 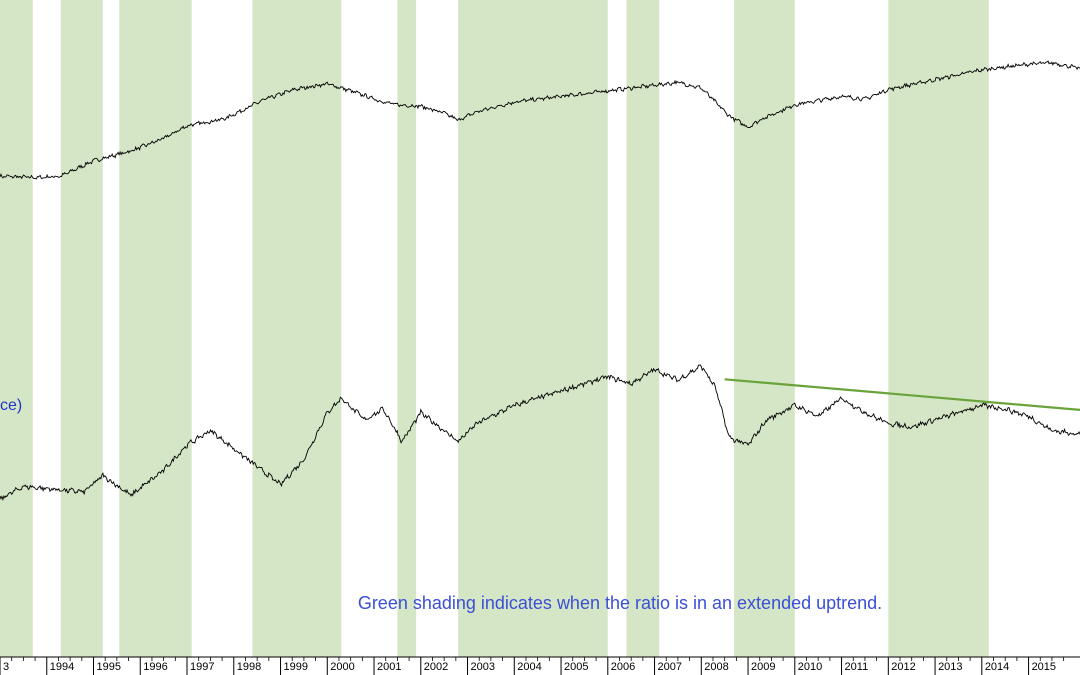 I want to click on x-tick-label-2014: 2014, so click(x=997, y=667).